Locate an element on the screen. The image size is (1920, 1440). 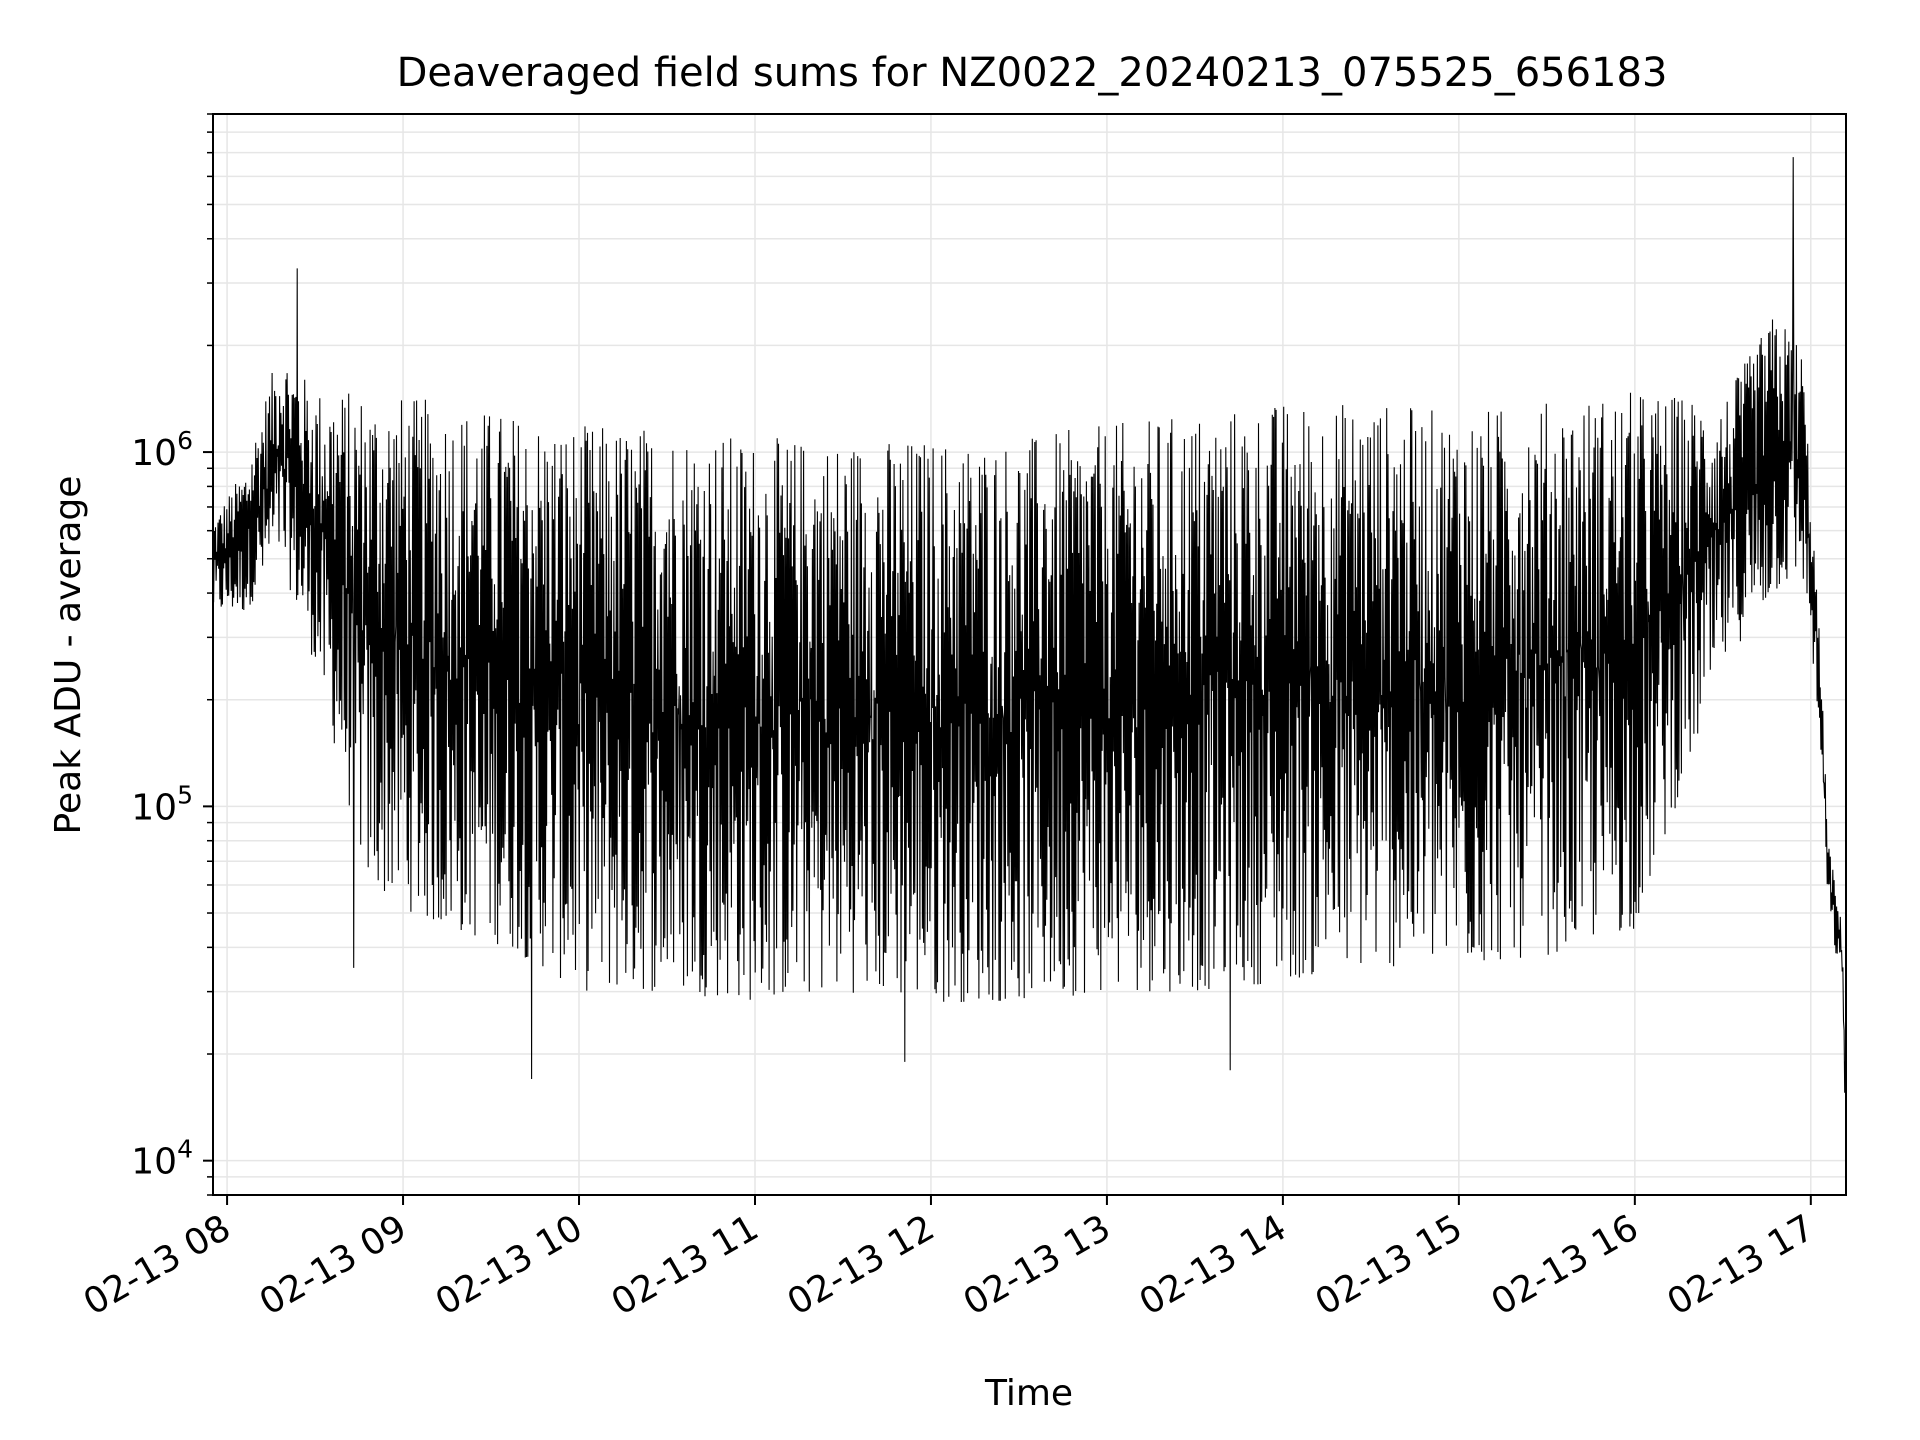
y-tick-exponent: 4 is located at coordinates (185, 1149).